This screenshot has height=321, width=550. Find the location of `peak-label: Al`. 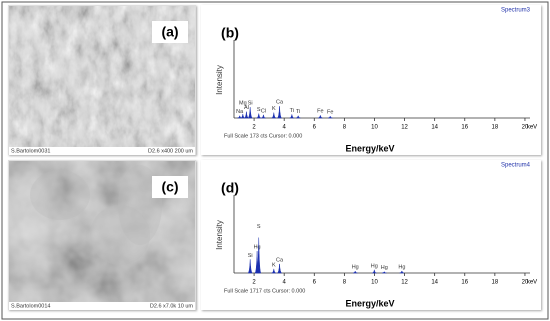

peak-label: Al is located at coordinates (246, 108).